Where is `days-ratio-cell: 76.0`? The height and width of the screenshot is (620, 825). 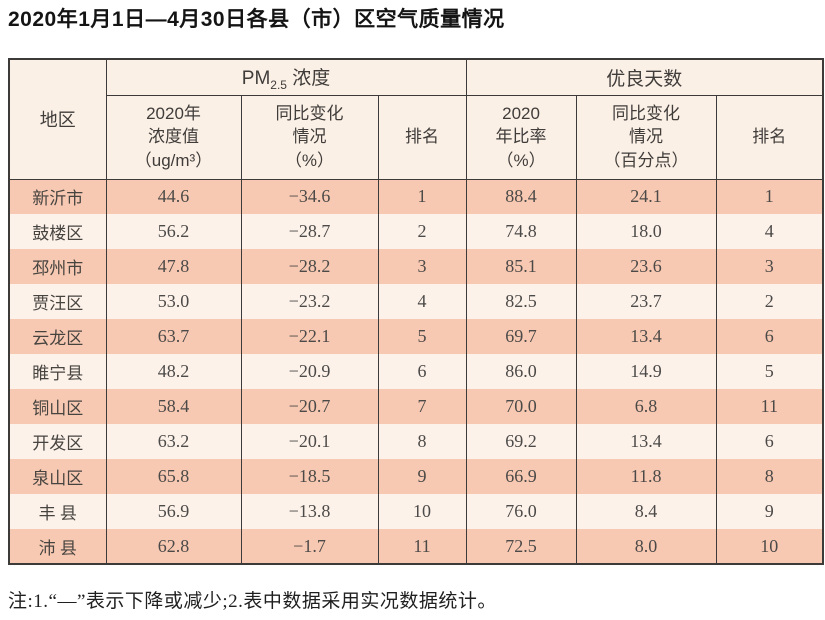 days-ratio-cell: 76.0 is located at coordinates (521, 511).